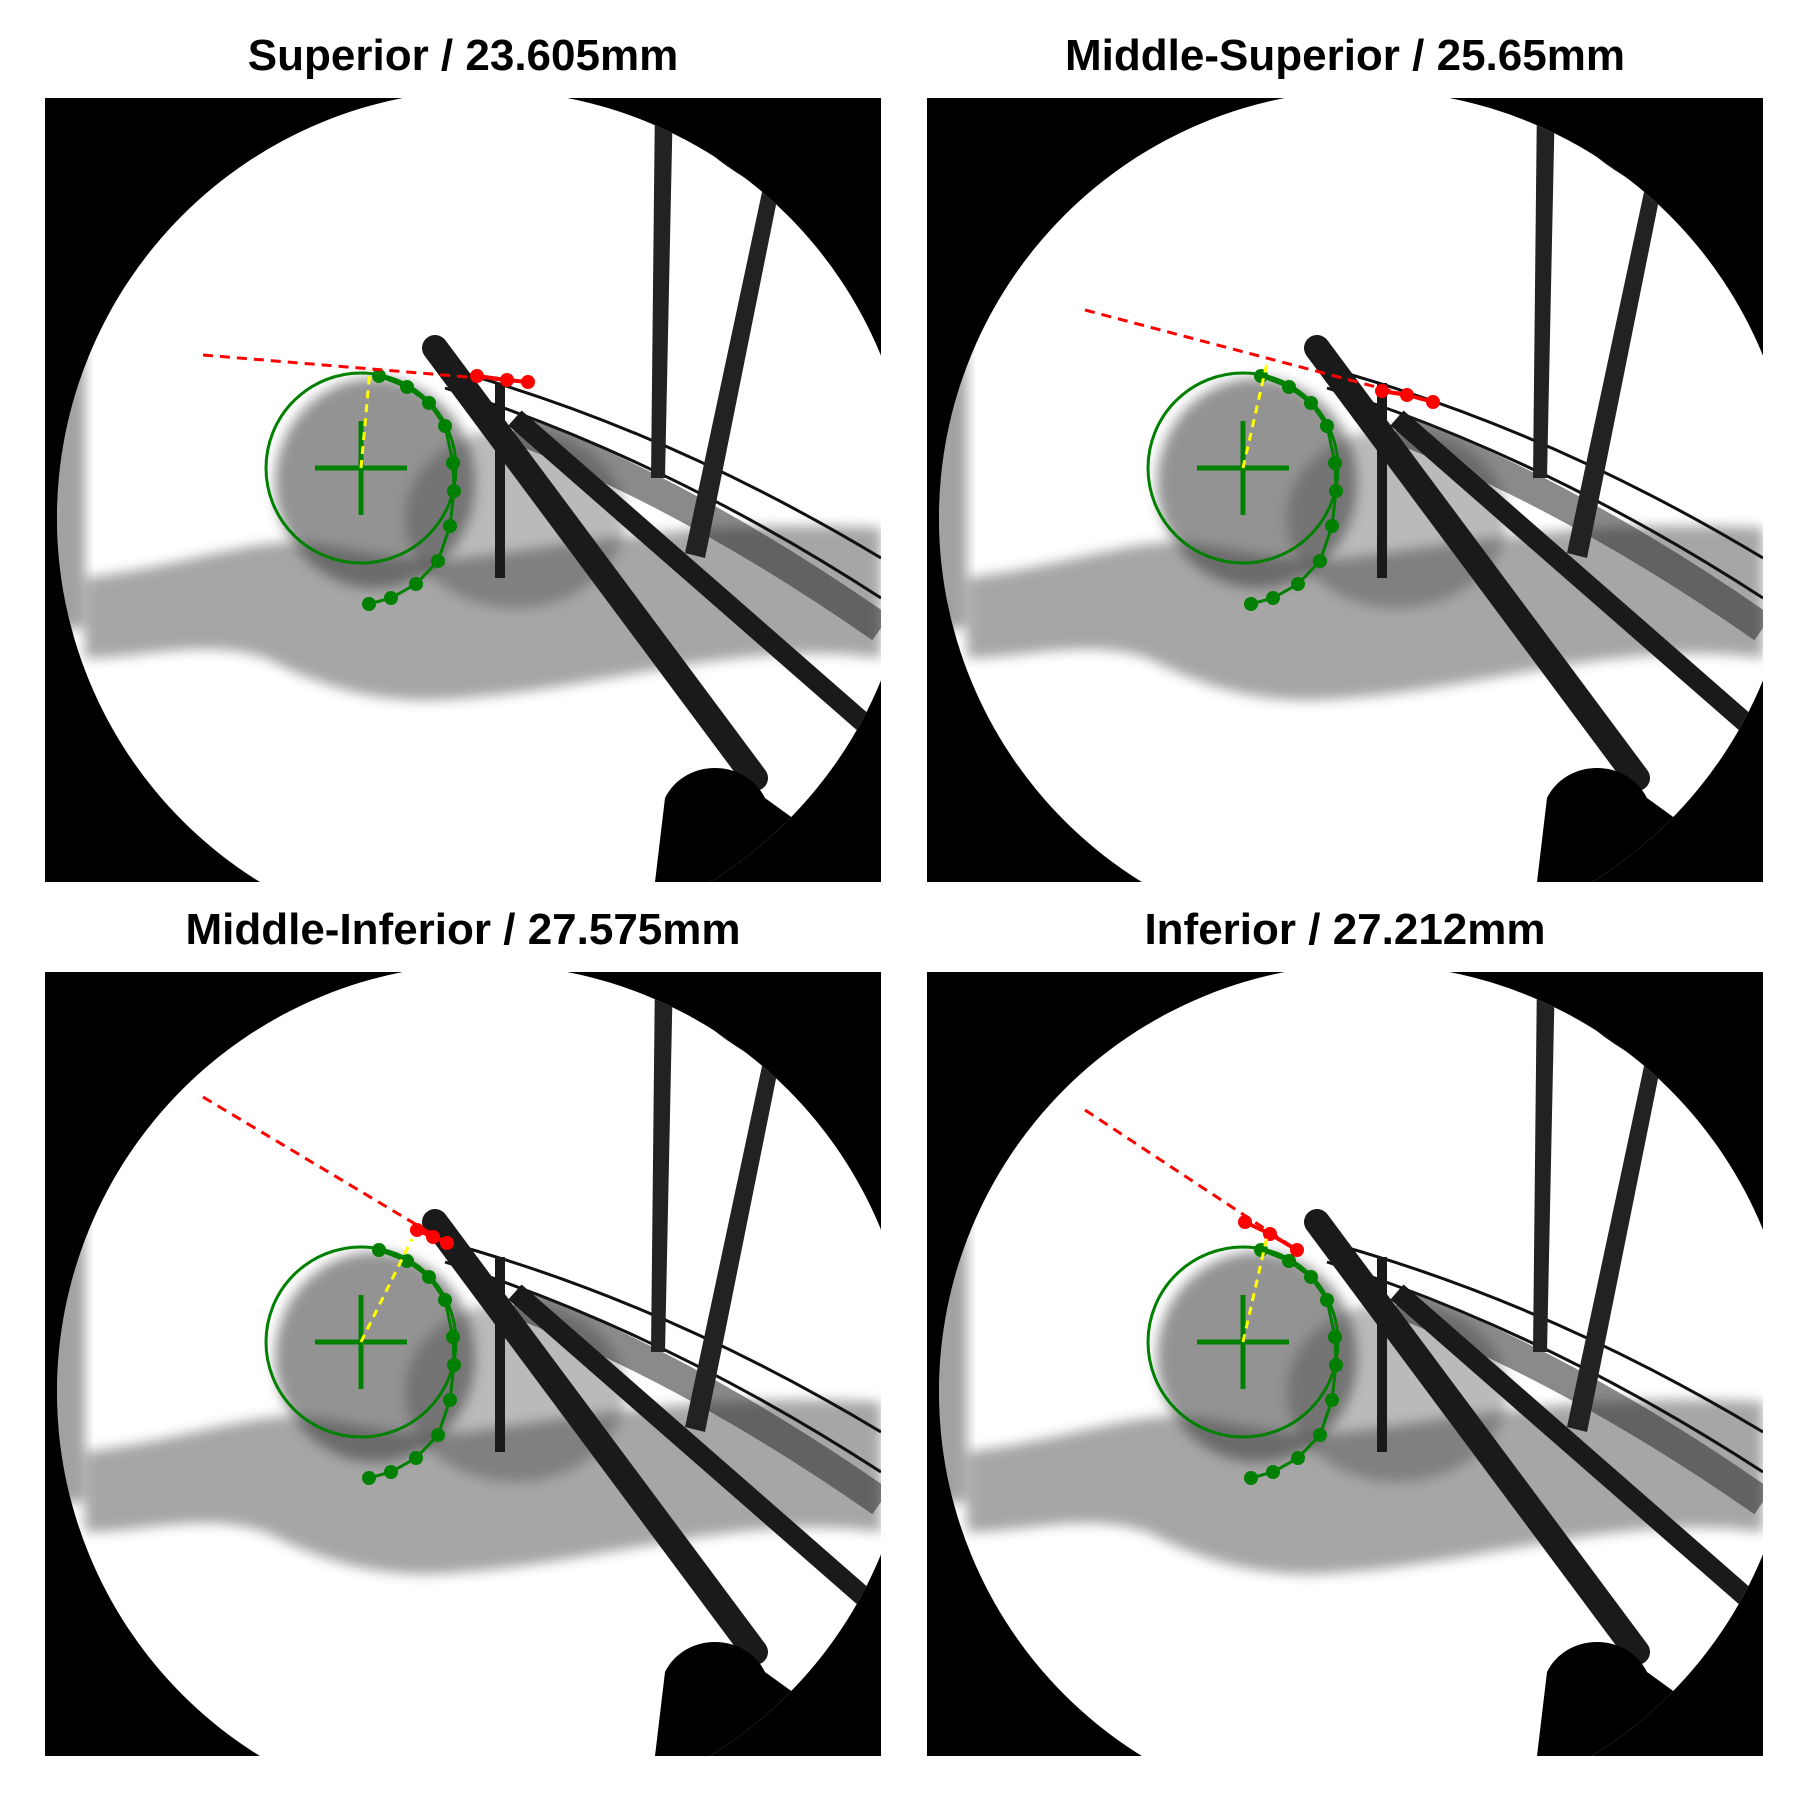  I want to click on panel-title-middle-superior: Middle-Superior / 25.65mm, so click(1345, 55).